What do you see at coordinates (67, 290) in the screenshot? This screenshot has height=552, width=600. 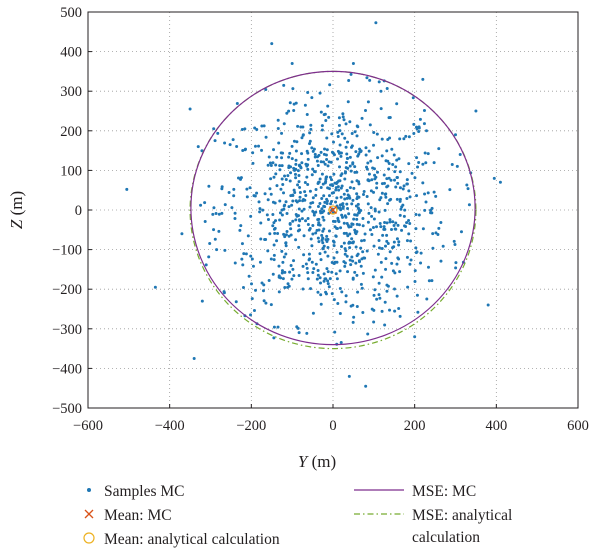 I see `y-tick-label: −200` at bounding box center [67, 290].